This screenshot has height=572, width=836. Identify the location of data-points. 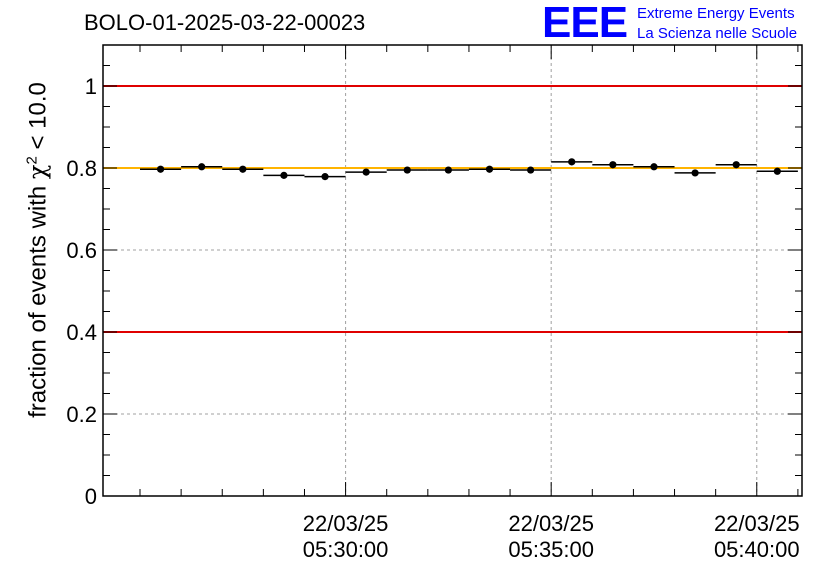
(469, 169).